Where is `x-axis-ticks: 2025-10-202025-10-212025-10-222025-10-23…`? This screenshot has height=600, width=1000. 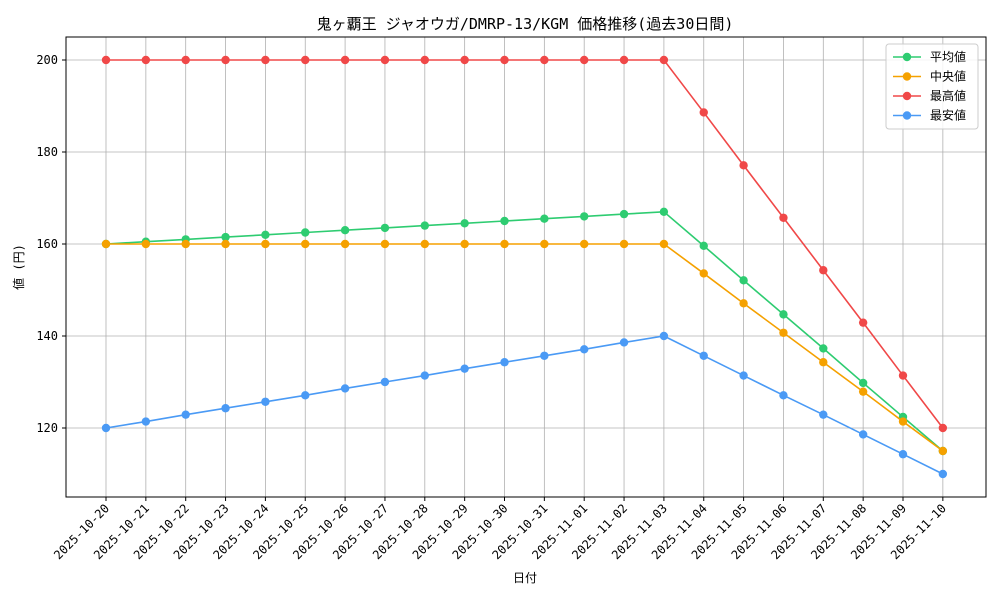 x-axis-ticks: 2025-10-202025-10-212025-10-222025-10-23… is located at coordinates (500, 529).